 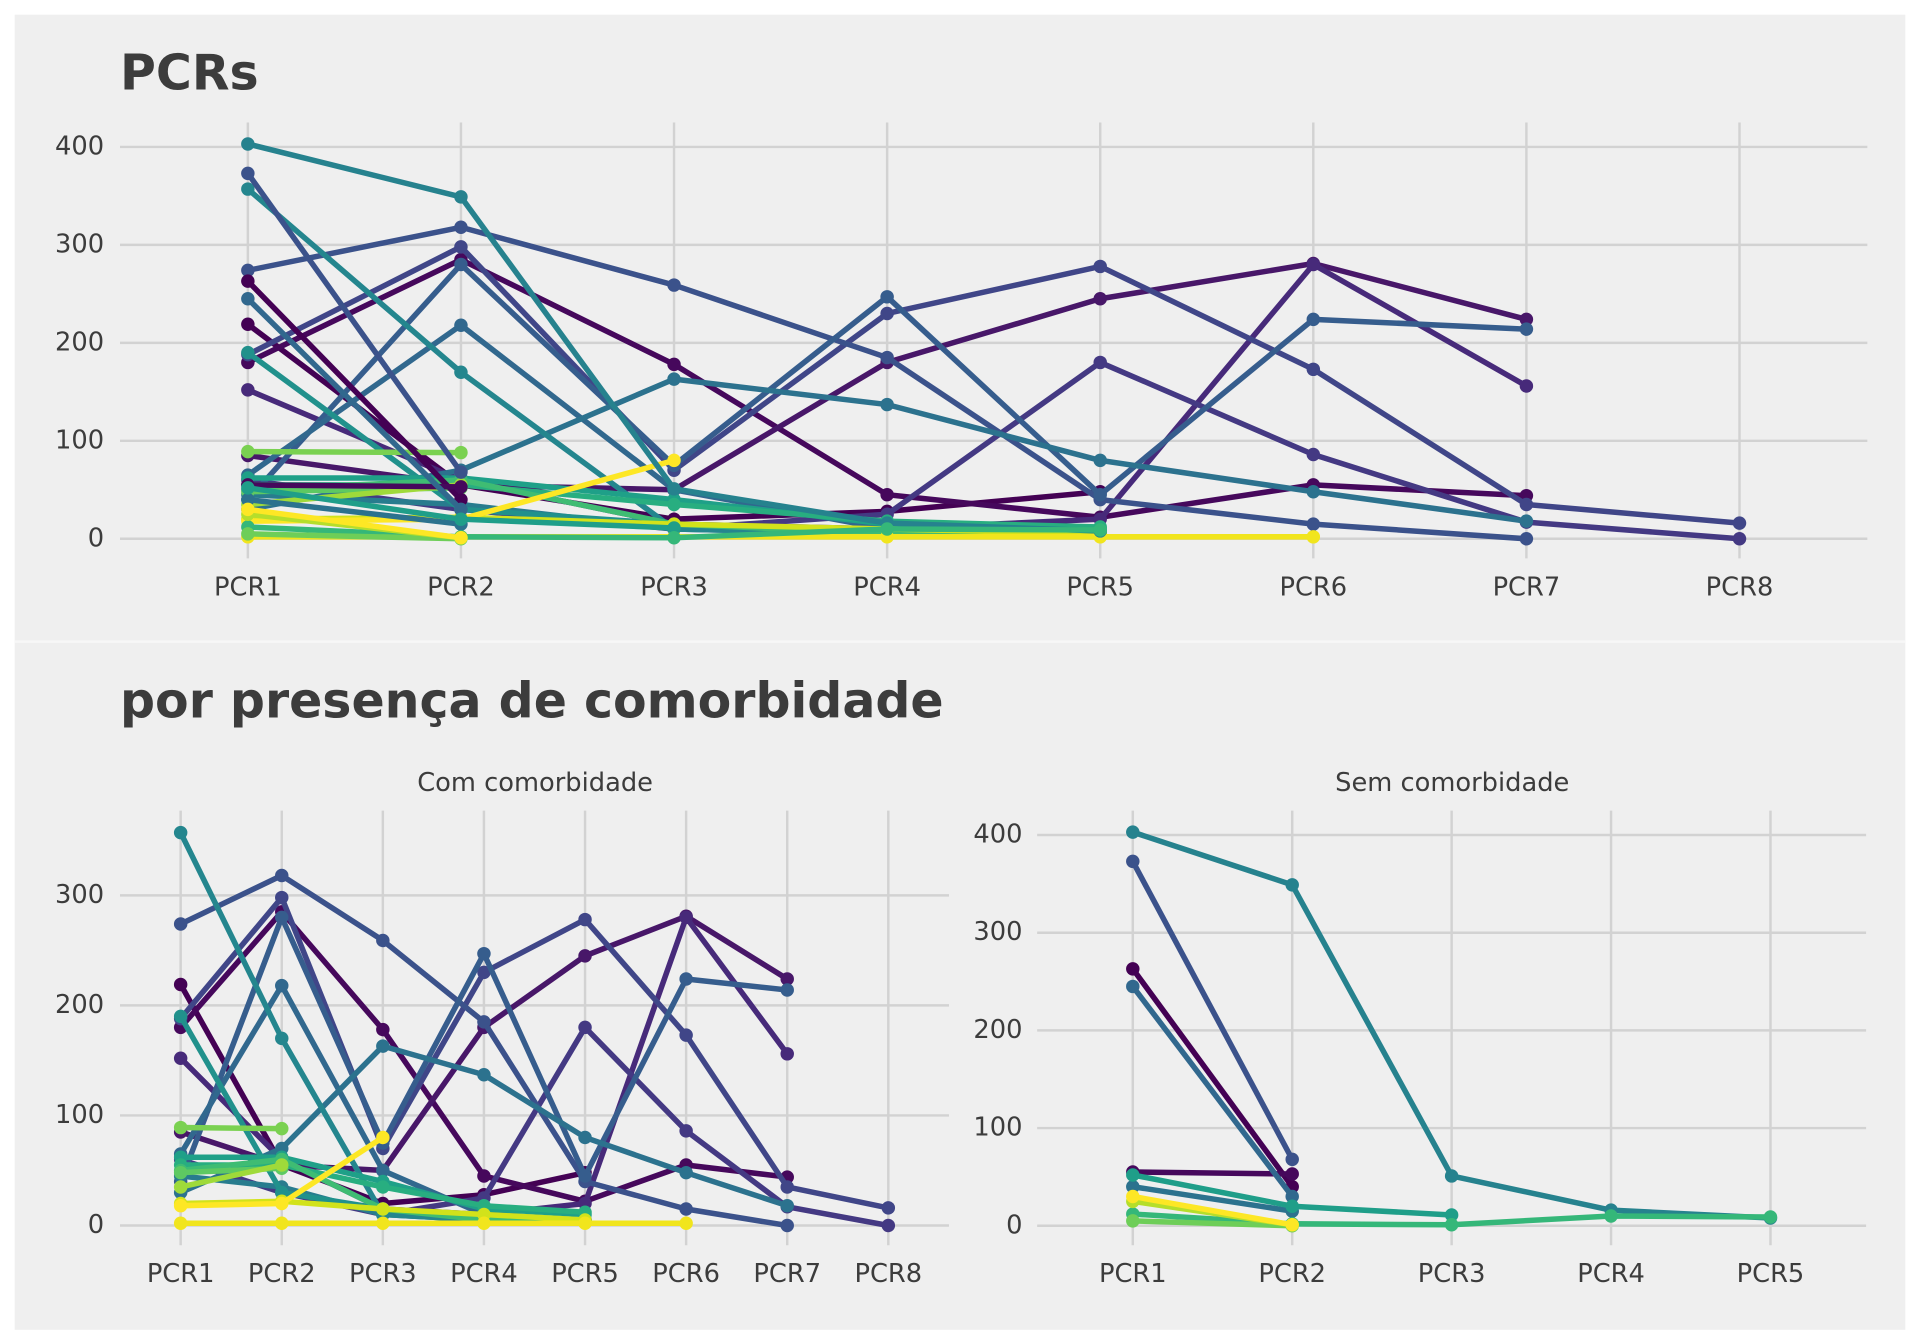 I want to click on x-tick-label: PCR5, so click(x=1771, y=1274).